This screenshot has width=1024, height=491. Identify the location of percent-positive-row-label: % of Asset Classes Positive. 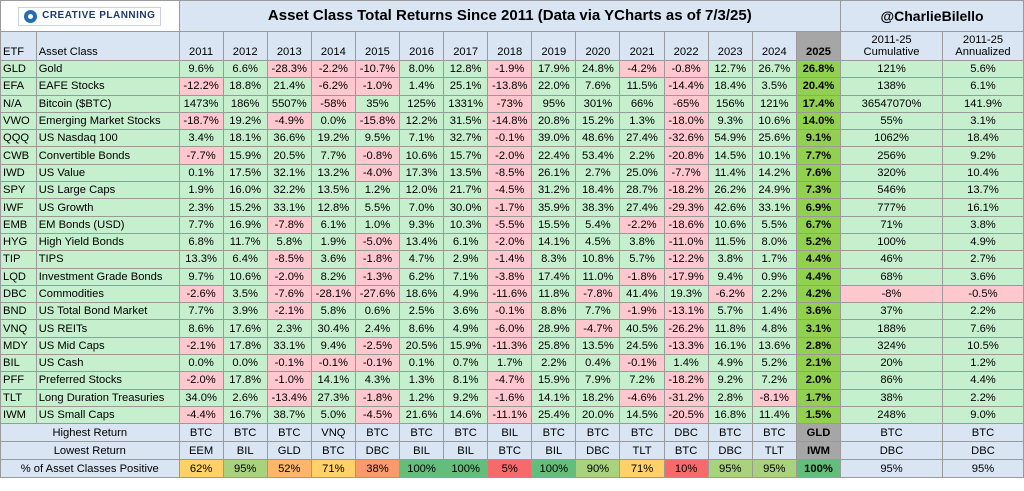
(90, 469).